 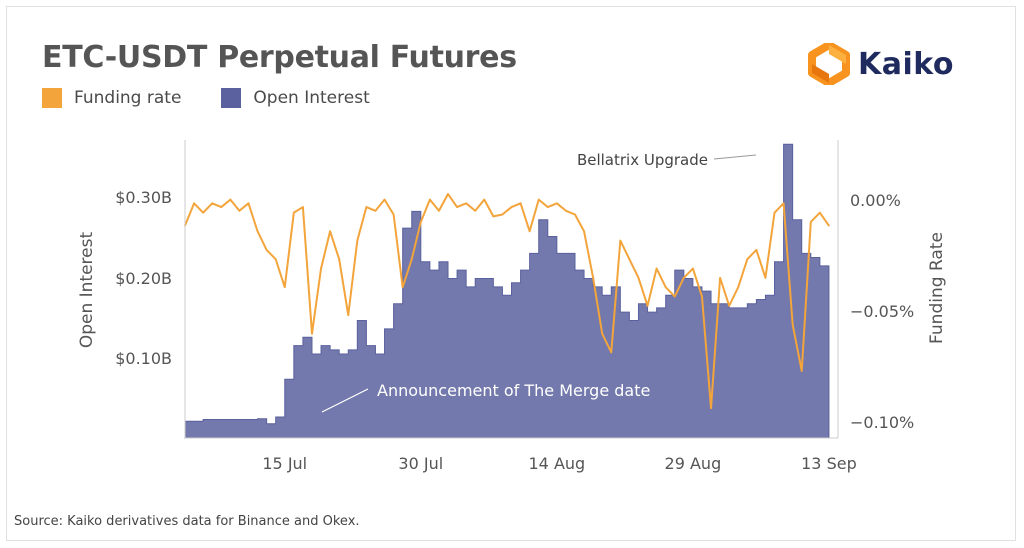 I want to click on merge-annotation-leader, so click(x=345, y=400).